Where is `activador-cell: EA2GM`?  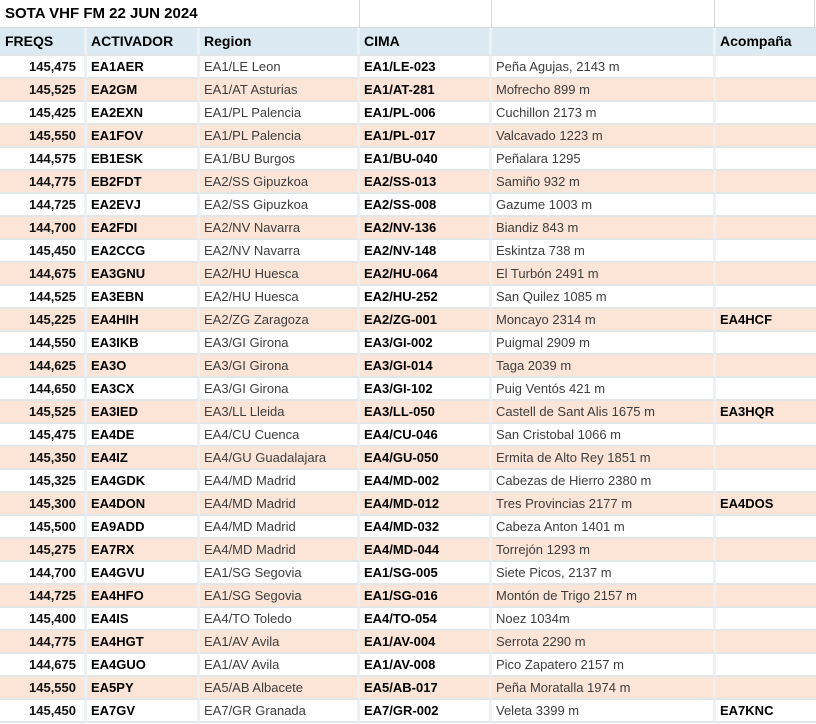
activador-cell: EA2GM is located at coordinates (143, 90).